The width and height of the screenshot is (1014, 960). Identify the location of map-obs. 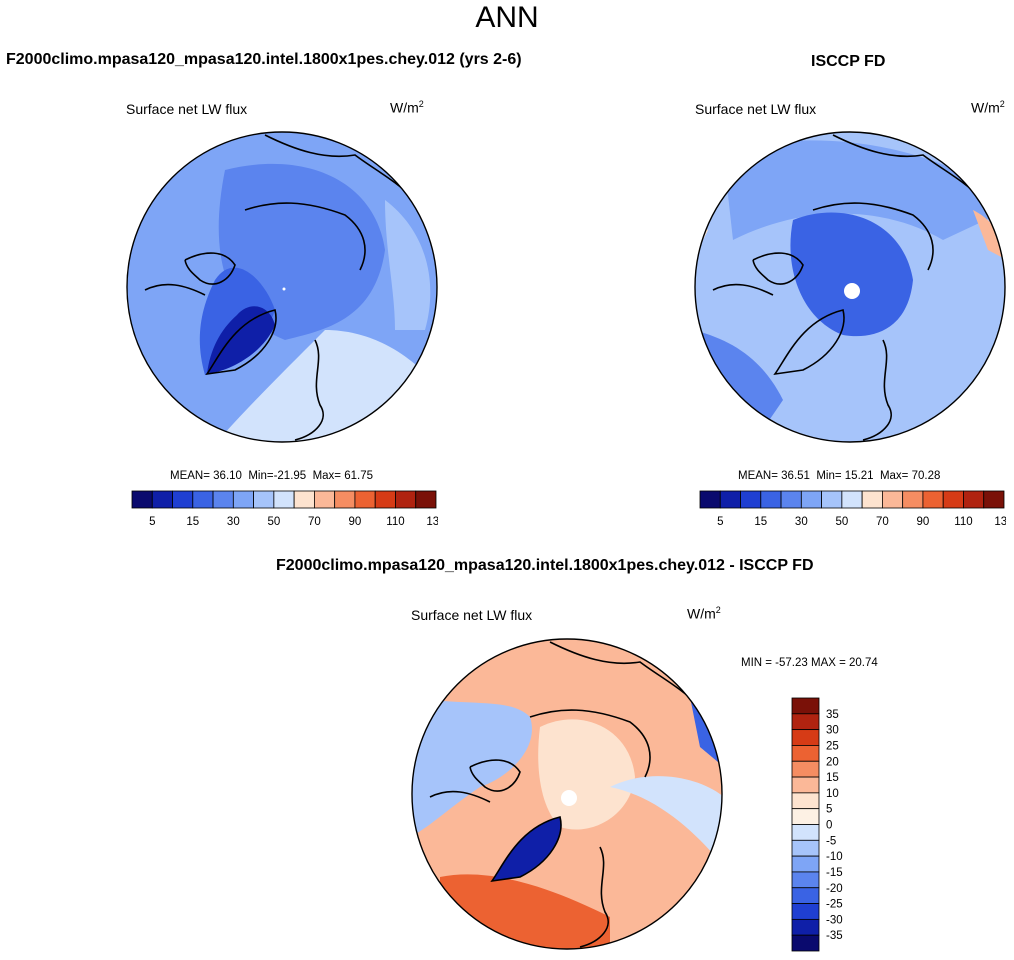
(850, 287).